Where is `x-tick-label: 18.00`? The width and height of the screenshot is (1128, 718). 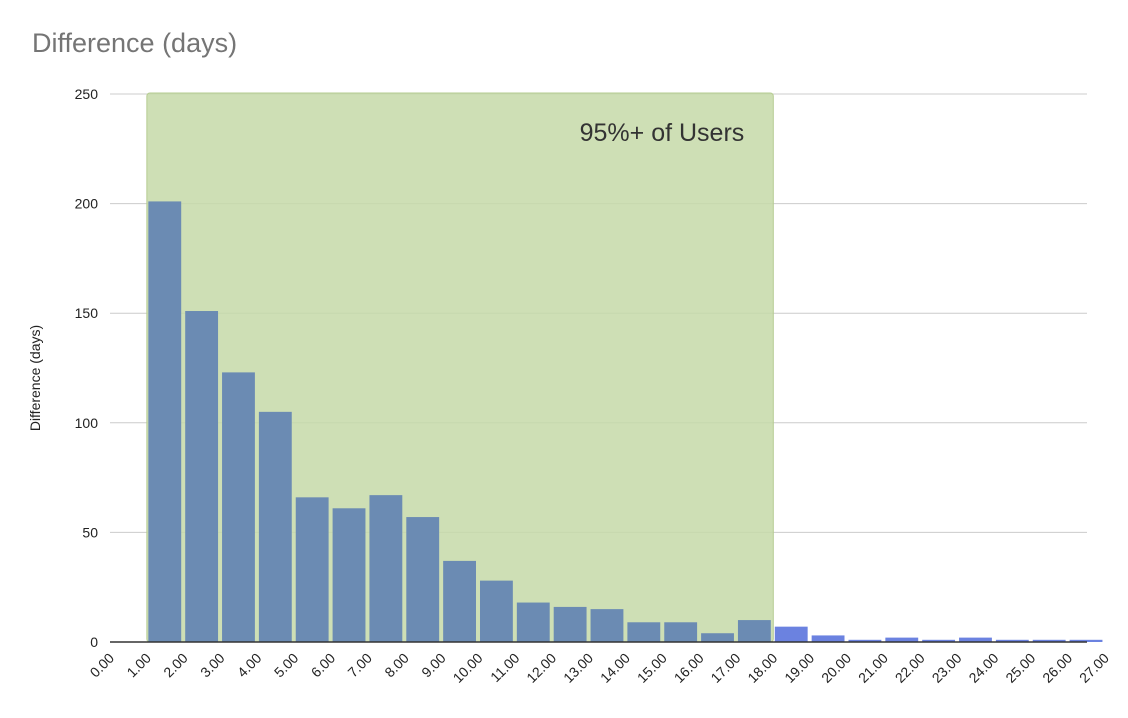 x-tick-label: 18.00 is located at coordinates (762, 668).